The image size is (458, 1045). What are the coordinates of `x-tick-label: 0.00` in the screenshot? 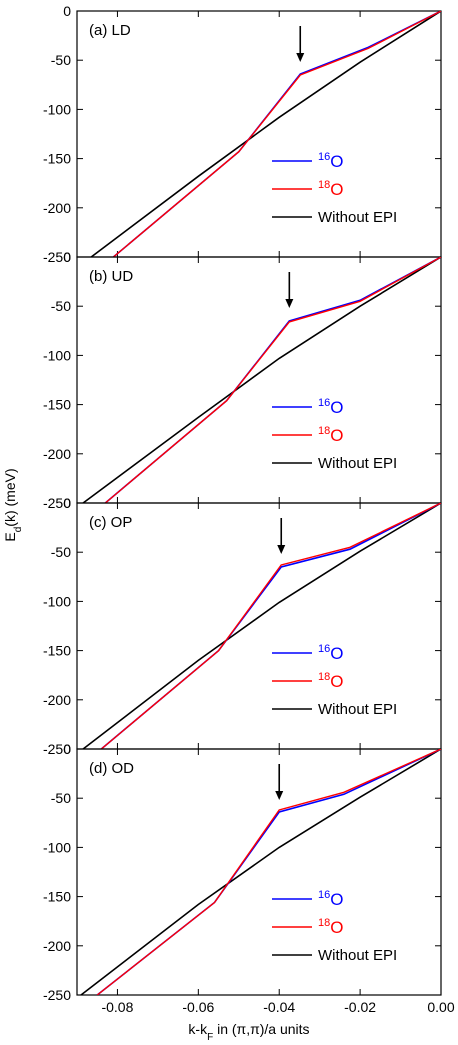 It's located at (440, 1007).